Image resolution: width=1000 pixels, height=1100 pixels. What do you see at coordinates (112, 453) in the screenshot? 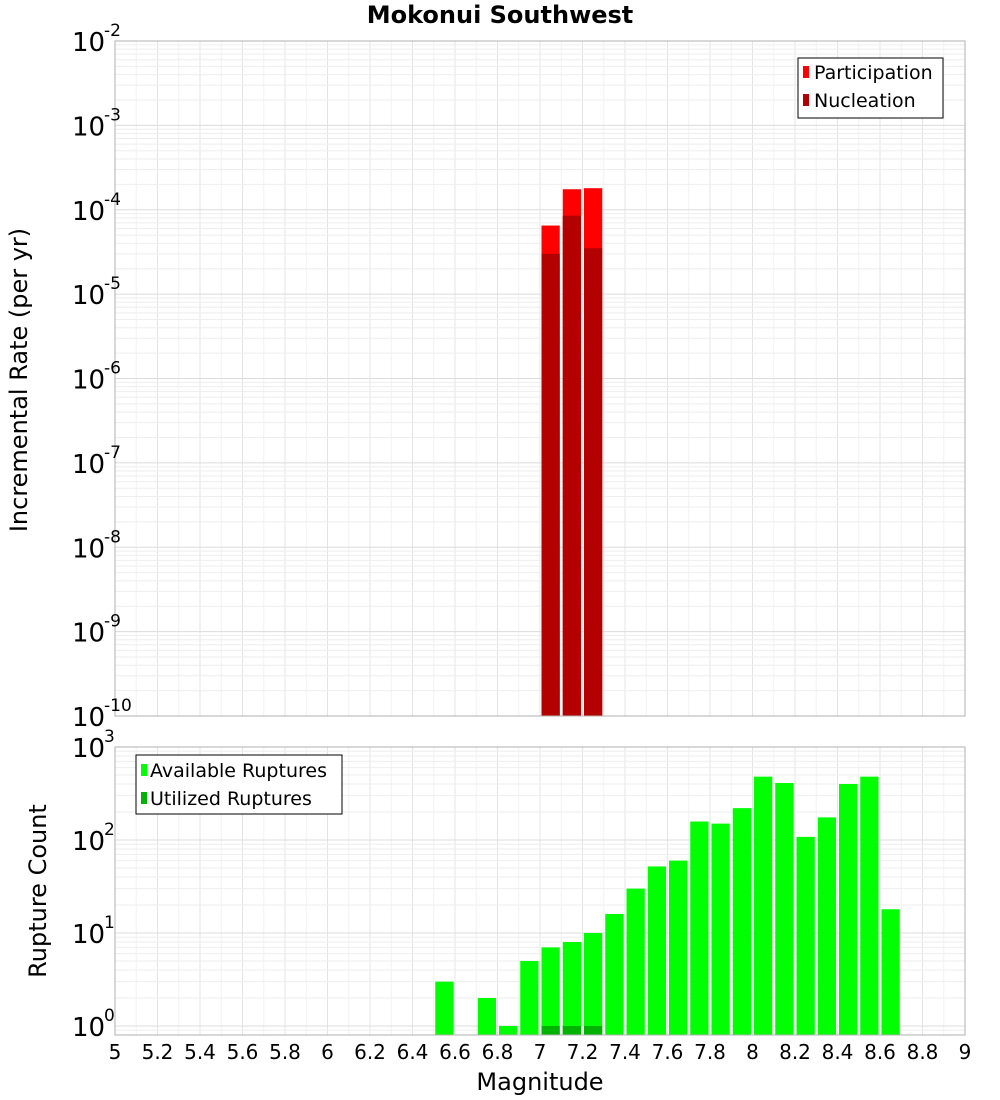
I see `y-tick-exponent: -7` at bounding box center [112, 453].